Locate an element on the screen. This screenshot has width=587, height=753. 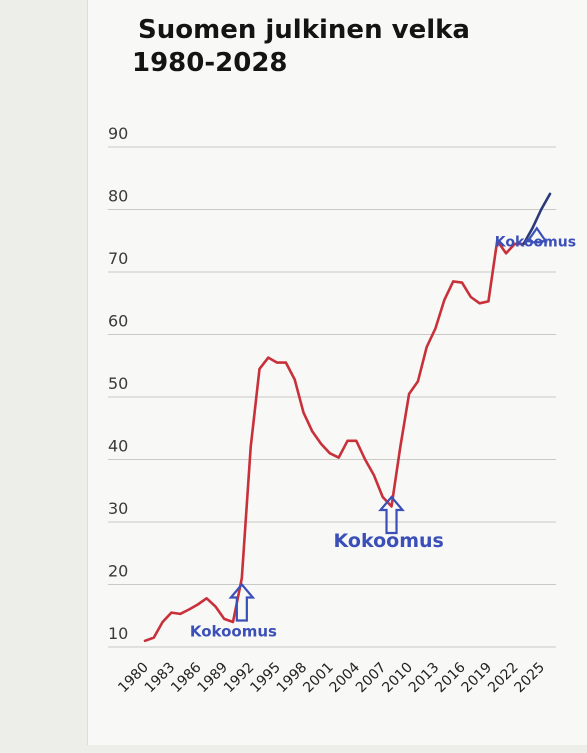
y-tick-label: 90 is located at coordinates (118, 133).